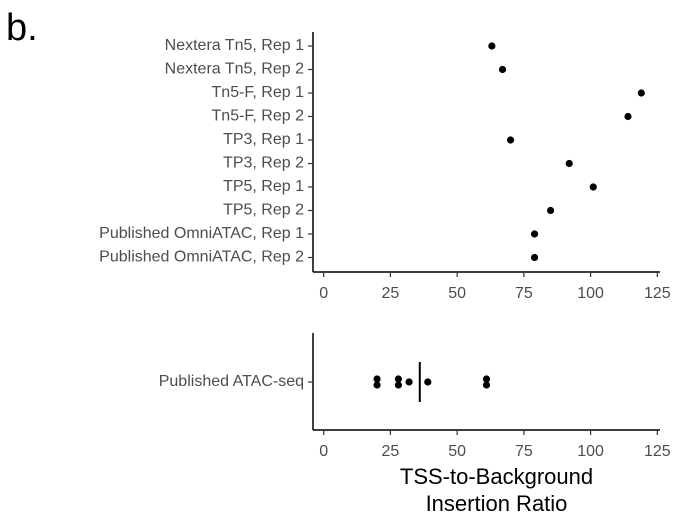 Image resolution: width=673 pixels, height=518 pixels. Describe the element at coordinates (201, 257) in the screenshot. I see `y-tick-label: Published OmniATAC, Rep 2` at that location.